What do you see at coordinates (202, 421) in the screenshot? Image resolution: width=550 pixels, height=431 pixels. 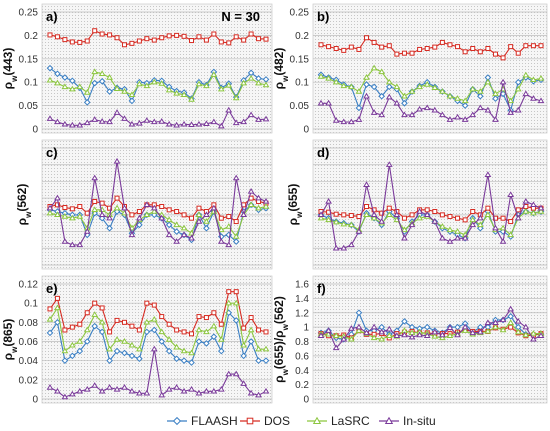 I see `legend-item-flaash: FLAASH` at bounding box center [202, 421].